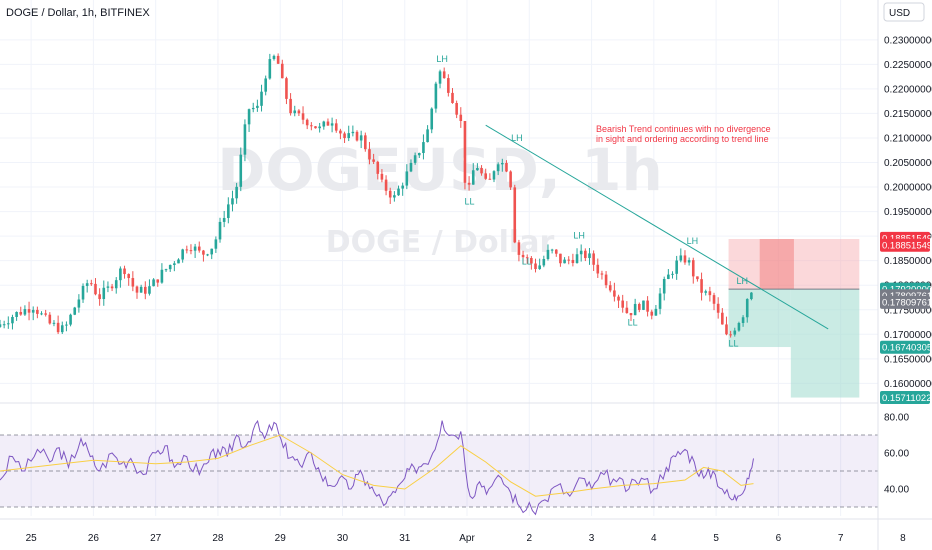 This screenshot has width=932, height=550. I want to click on time-axis: 25 26 27 28 29 30 31 Apr 2 3 4 5 6 7 8, so click(466, 538).